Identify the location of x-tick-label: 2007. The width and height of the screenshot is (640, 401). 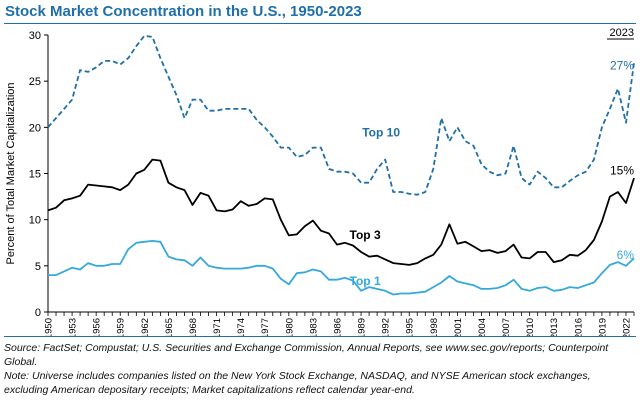
(506, 327).